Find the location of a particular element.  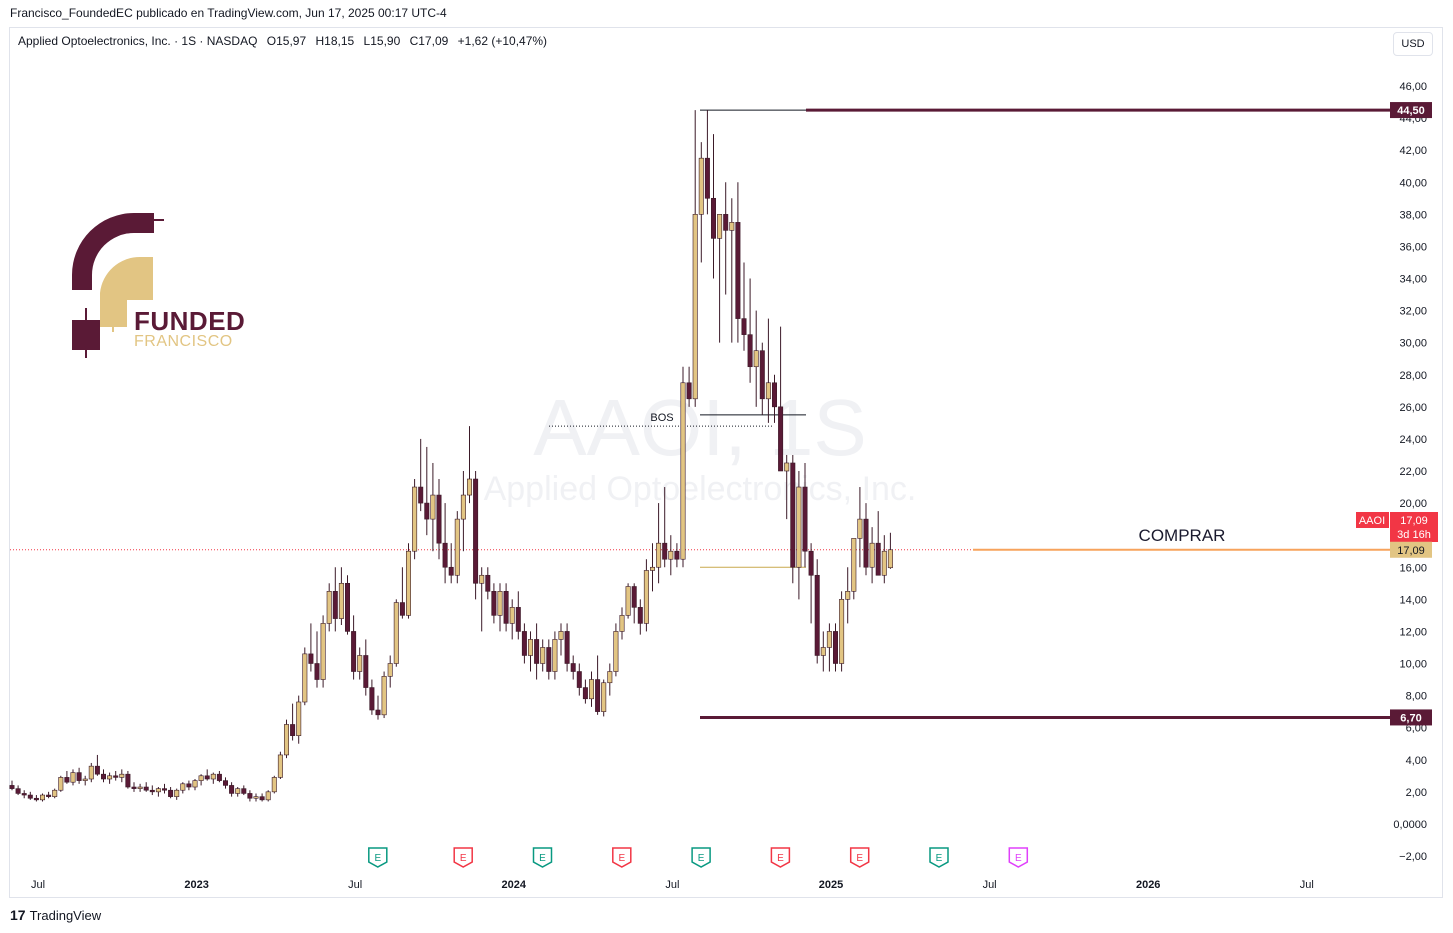

y-tick-label: 10,00 is located at coordinates (1413, 665).